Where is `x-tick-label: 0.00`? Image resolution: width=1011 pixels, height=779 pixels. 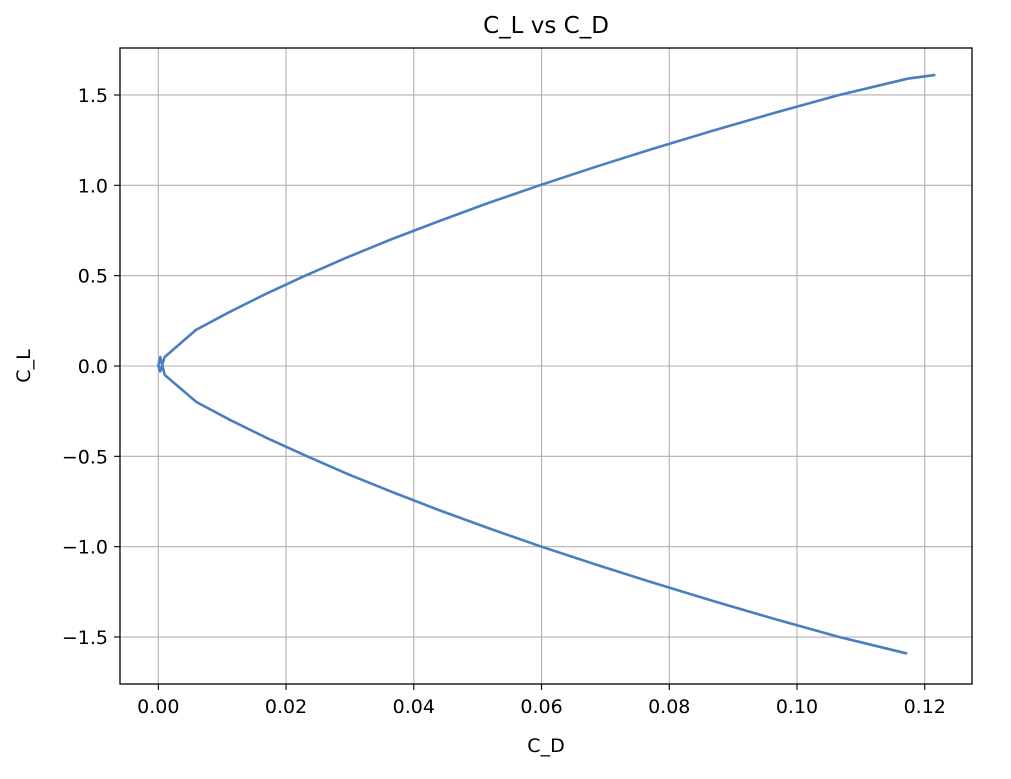 x-tick-label: 0.00 is located at coordinates (158, 707).